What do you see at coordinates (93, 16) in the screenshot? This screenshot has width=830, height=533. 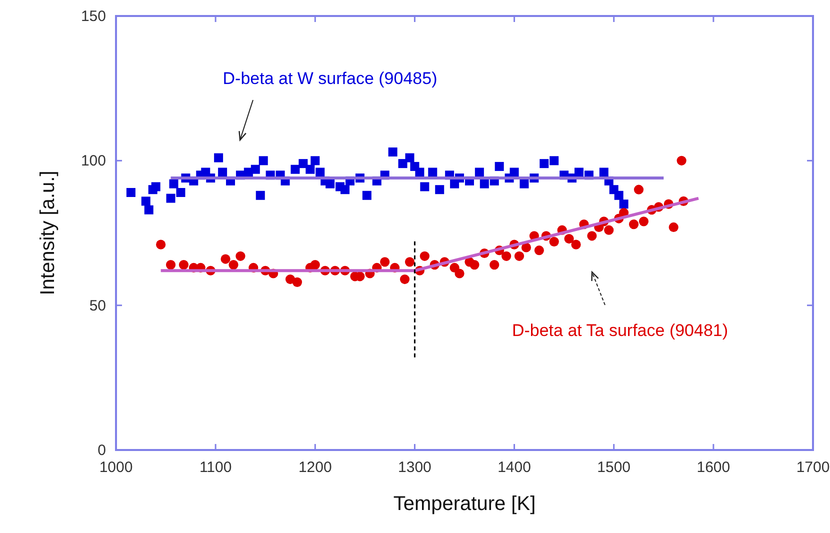 I see `y-tick-label: 150` at bounding box center [93, 16].